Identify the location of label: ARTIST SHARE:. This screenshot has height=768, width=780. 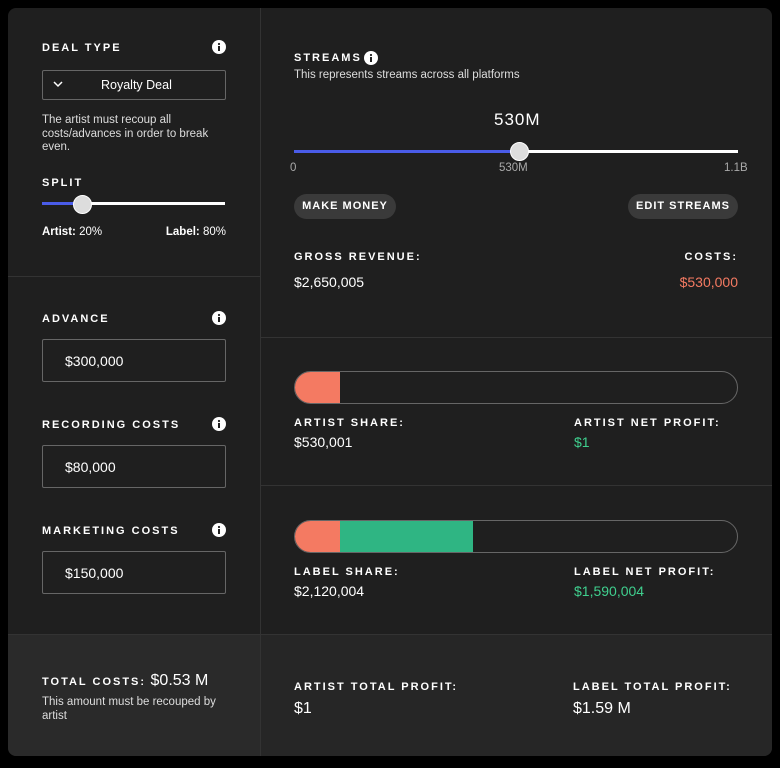
(349, 423).